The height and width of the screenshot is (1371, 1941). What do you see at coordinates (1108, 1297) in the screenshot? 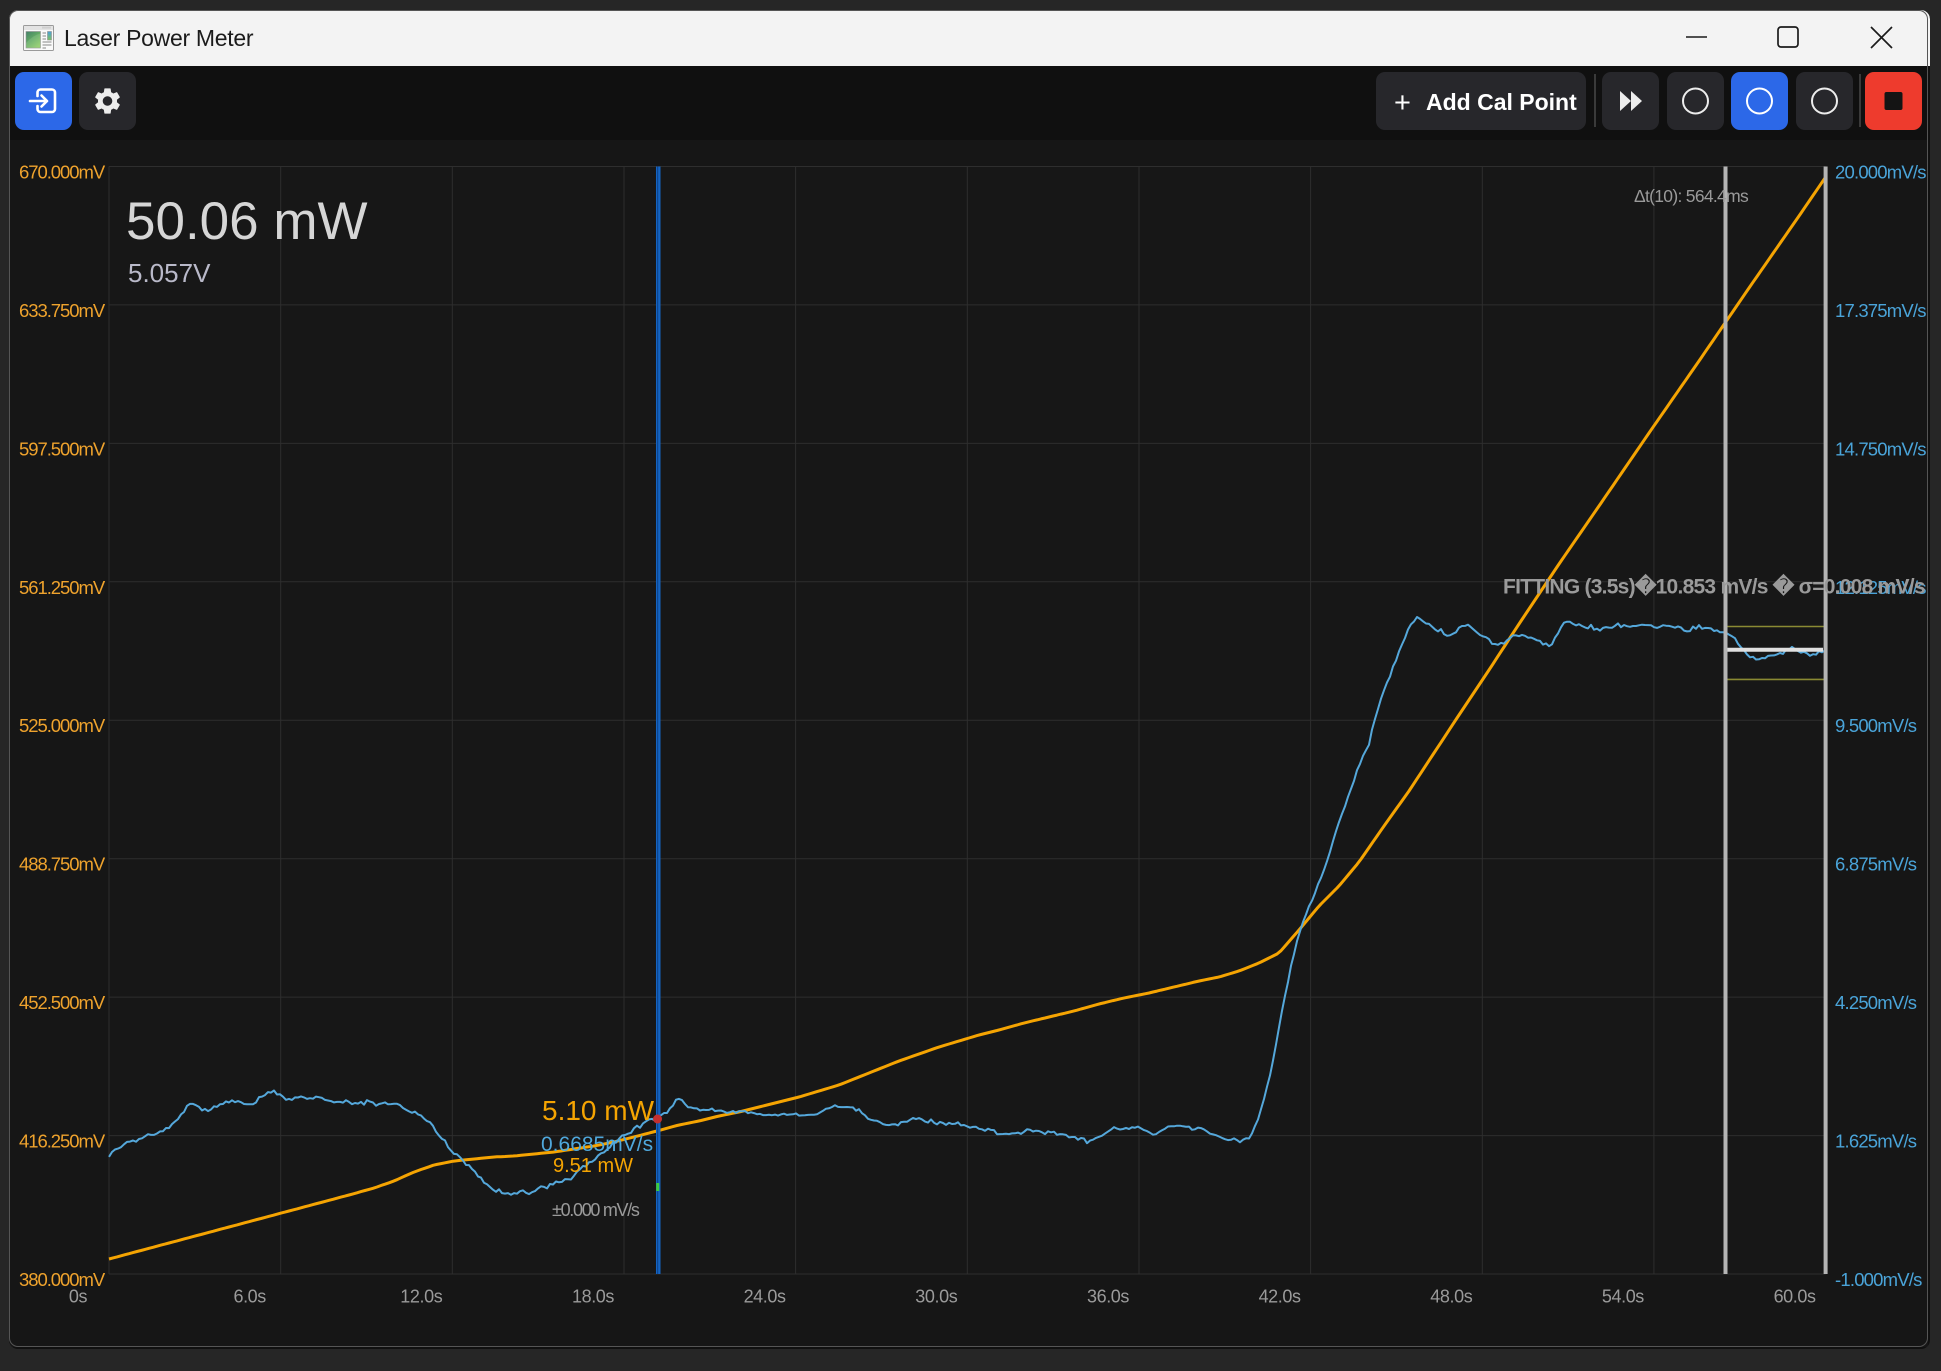
I see `svg-text: 36.0s` at bounding box center [1108, 1297].